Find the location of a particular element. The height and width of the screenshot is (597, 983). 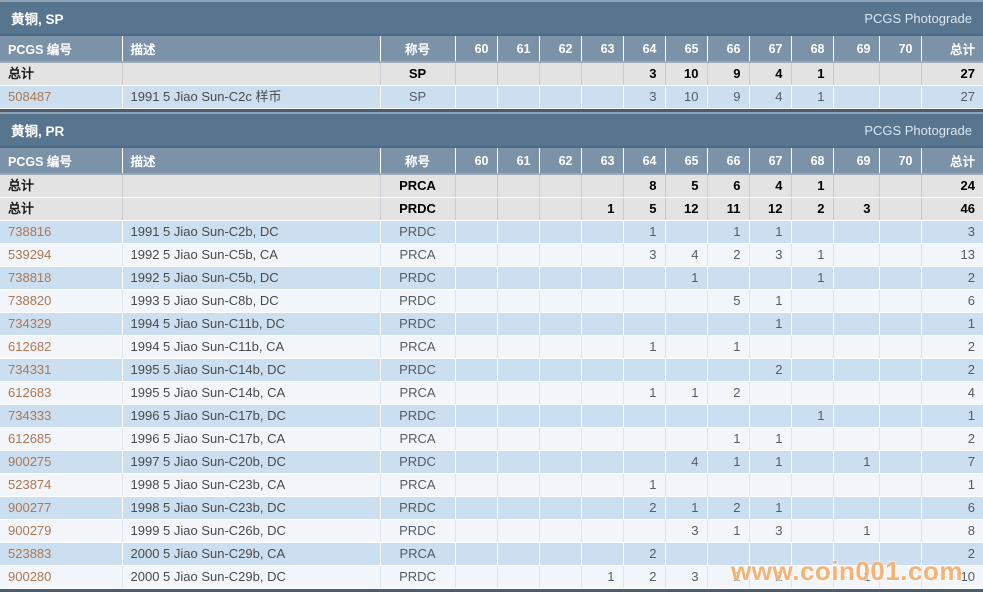

pcgs-number-link: 738816 is located at coordinates (61, 232).